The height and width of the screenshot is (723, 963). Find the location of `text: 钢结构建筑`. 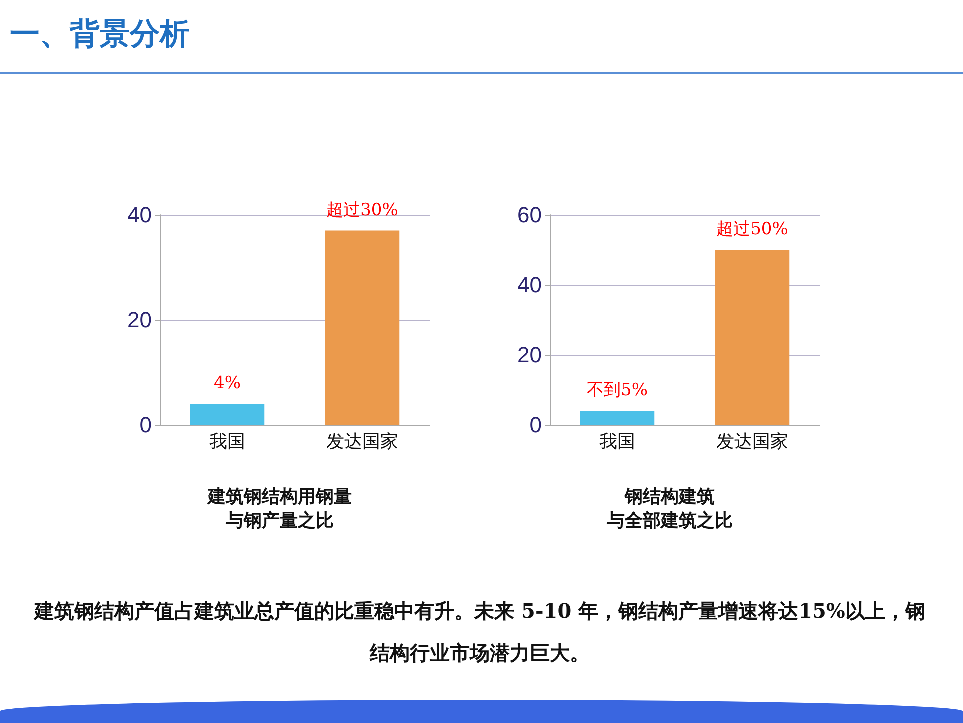

text: 钢结构建筑 is located at coordinates (669, 497).